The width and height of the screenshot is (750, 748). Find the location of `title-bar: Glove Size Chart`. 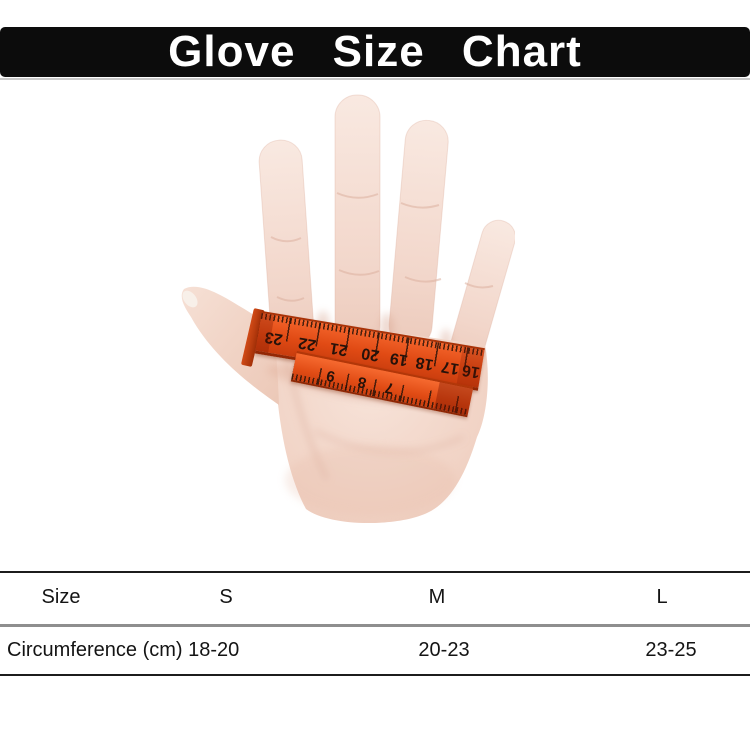

title-bar: Glove Size Chart is located at coordinates (375, 52).